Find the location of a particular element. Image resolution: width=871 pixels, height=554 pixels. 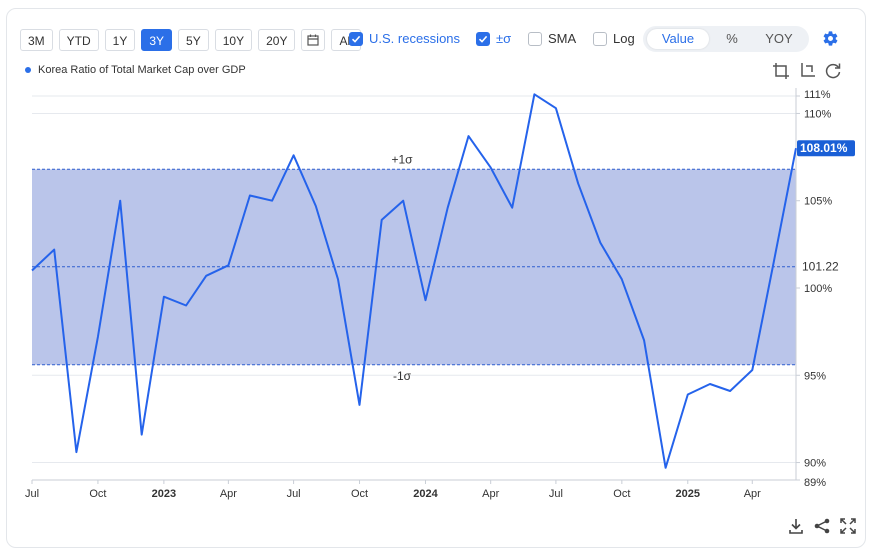

legend: Korea Ratio of Total Market Cap over GDP is located at coordinates (135, 70).